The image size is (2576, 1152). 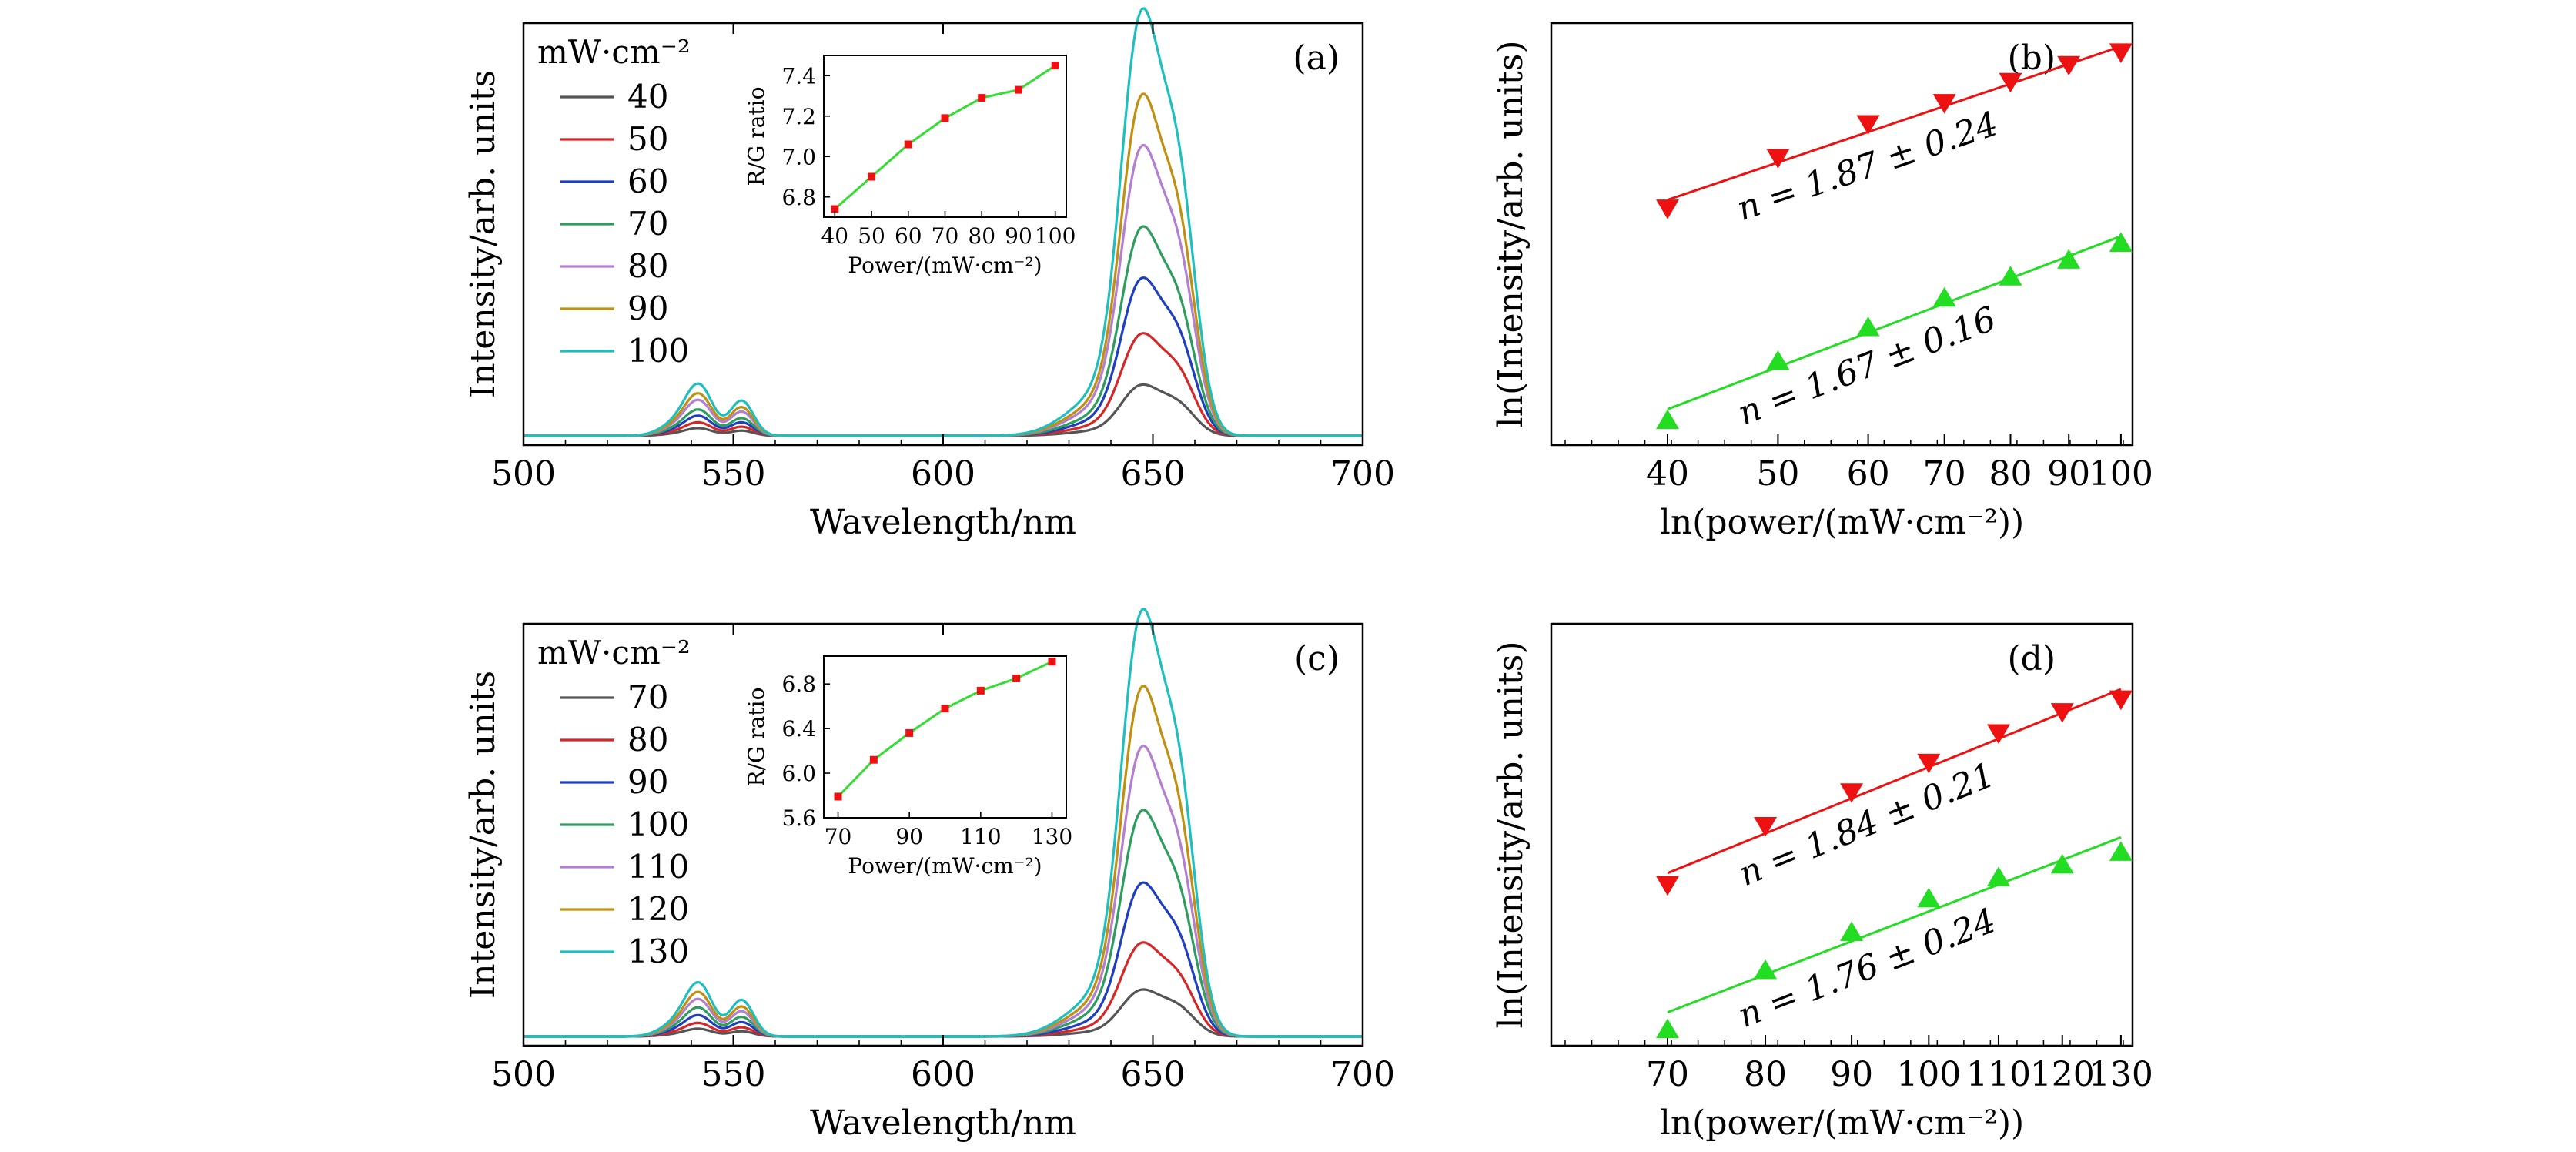 What do you see at coordinates (908, 236) in the screenshot?
I see `inset-x-tick-label: 60` at bounding box center [908, 236].